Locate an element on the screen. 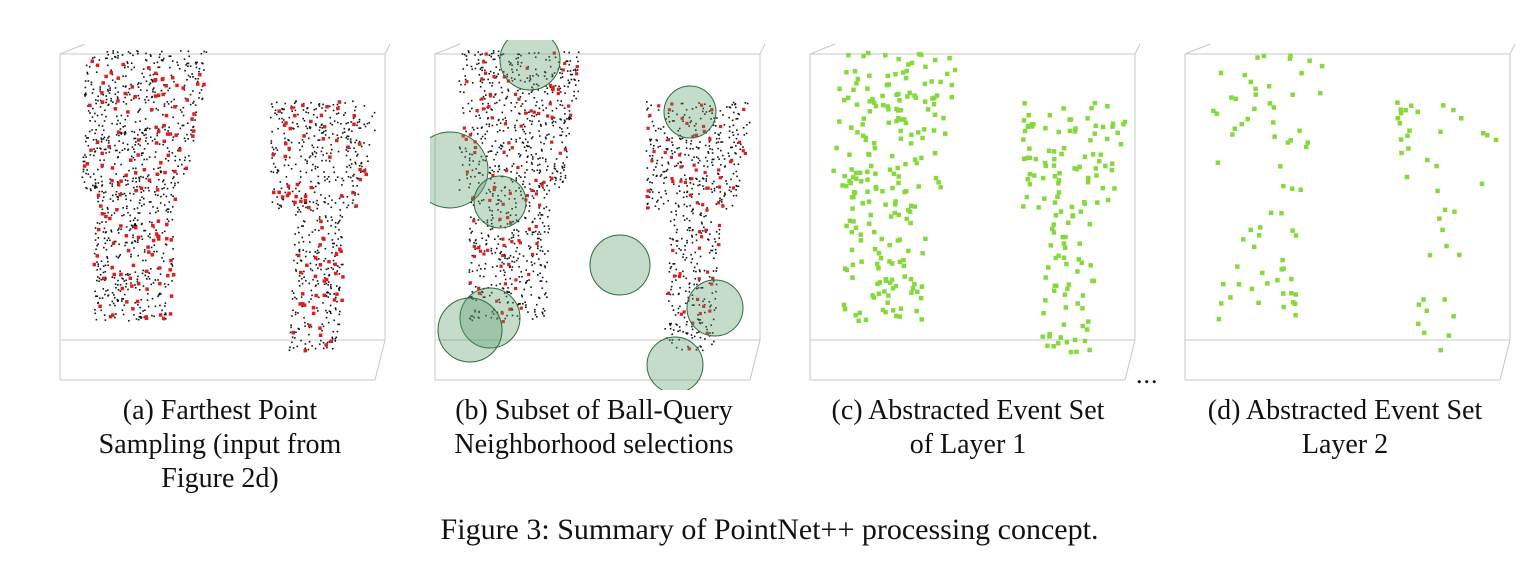 The height and width of the screenshot is (570, 1539). point-cloud-plot-a is located at coordinates (225, 212).